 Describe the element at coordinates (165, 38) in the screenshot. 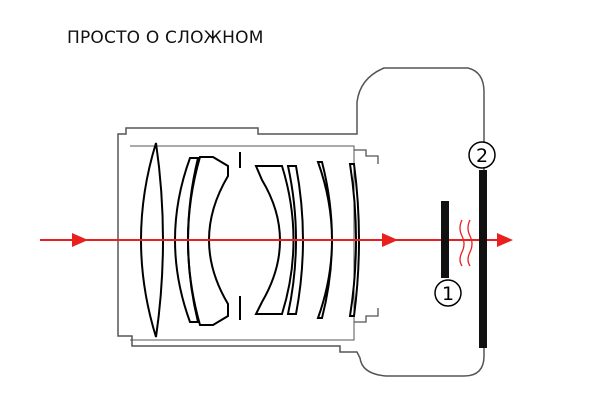

I see `diagram-title: ПРОСТО О СЛОЖНОМ` at that location.